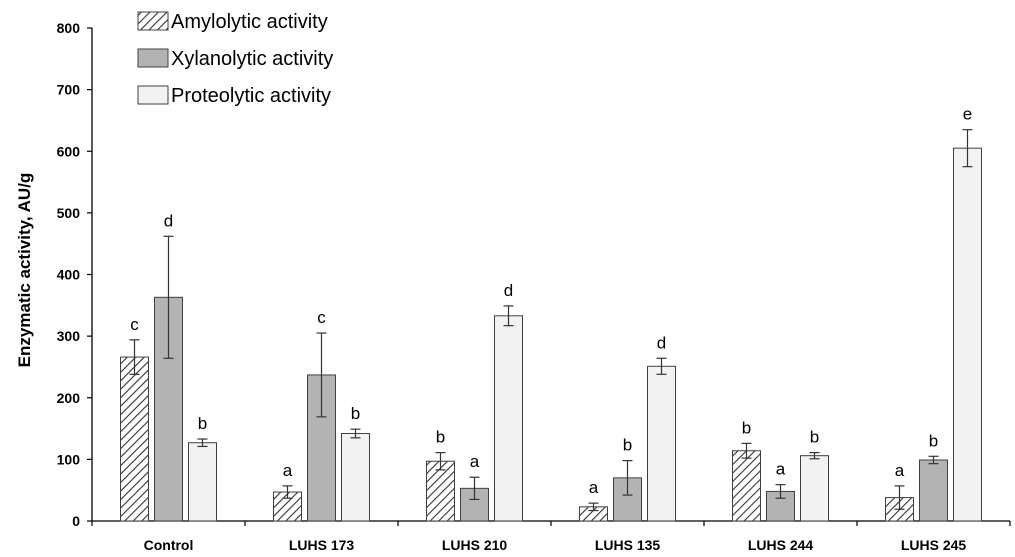 This screenshot has width=1015, height=557. What do you see at coordinates (69, 459) in the screenshot?
I see `y-tick-label: 100` at bounding box center [69, 459].